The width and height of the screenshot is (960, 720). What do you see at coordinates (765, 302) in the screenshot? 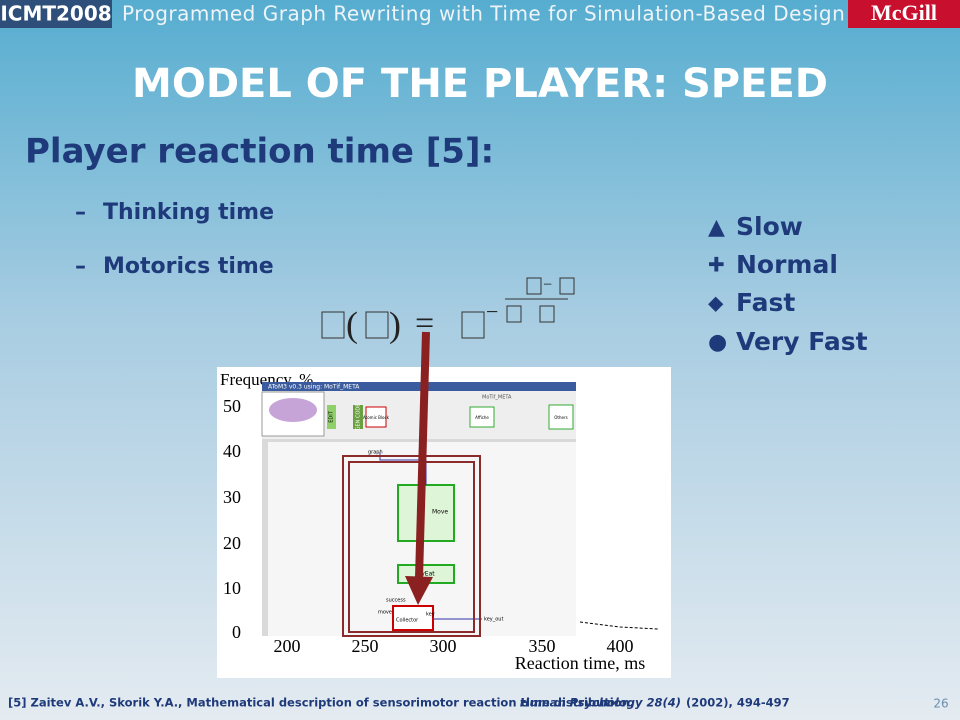
I see `legend-text: Fast` at bounding box center [765, 302].